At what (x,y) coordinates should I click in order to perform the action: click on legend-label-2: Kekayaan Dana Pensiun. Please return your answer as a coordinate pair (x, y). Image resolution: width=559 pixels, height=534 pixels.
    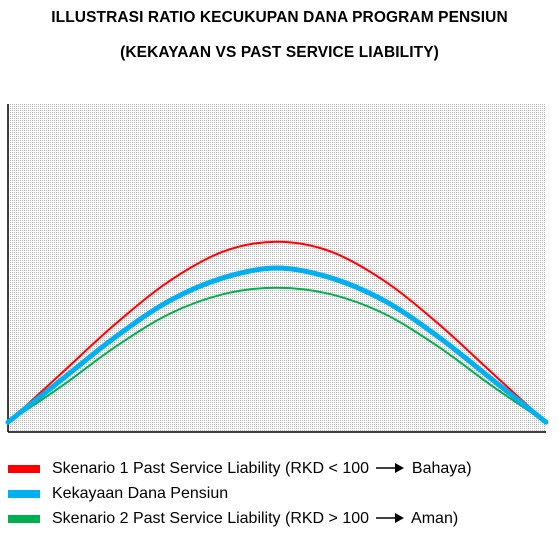
    Looking at the image, I should click on (140, 494).